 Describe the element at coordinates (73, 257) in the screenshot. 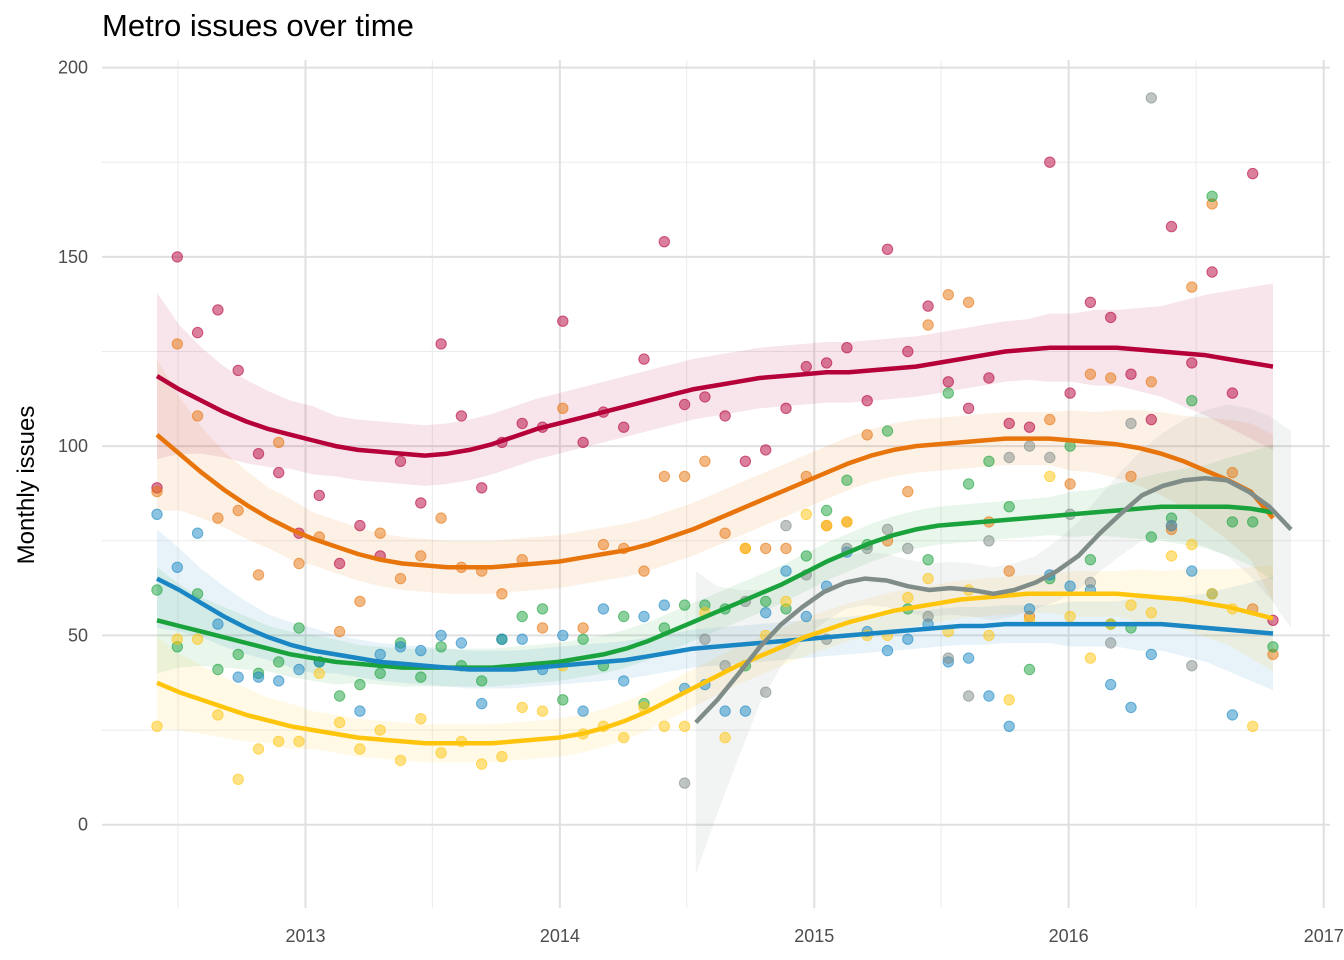

I see `y-tick-label: 150` at that location.